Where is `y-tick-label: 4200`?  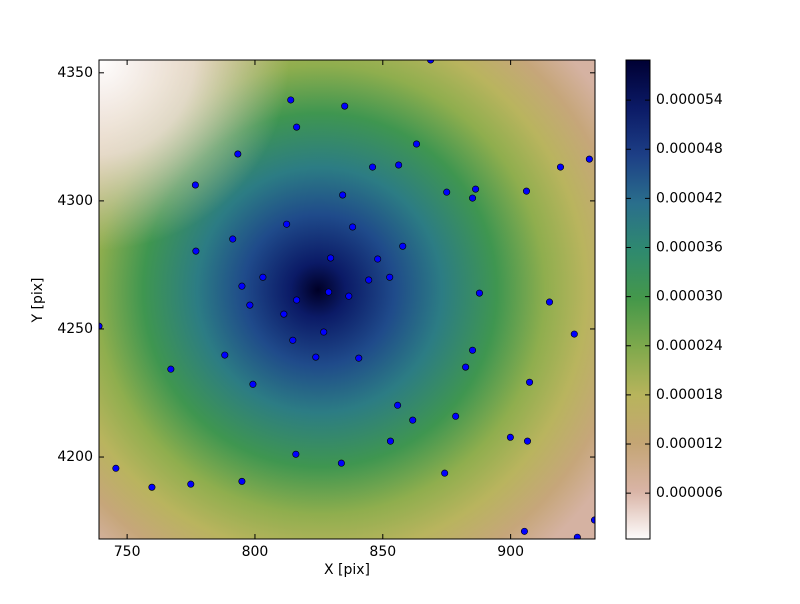 y-tick-label: 4200 is located at coordinates (75, 457).